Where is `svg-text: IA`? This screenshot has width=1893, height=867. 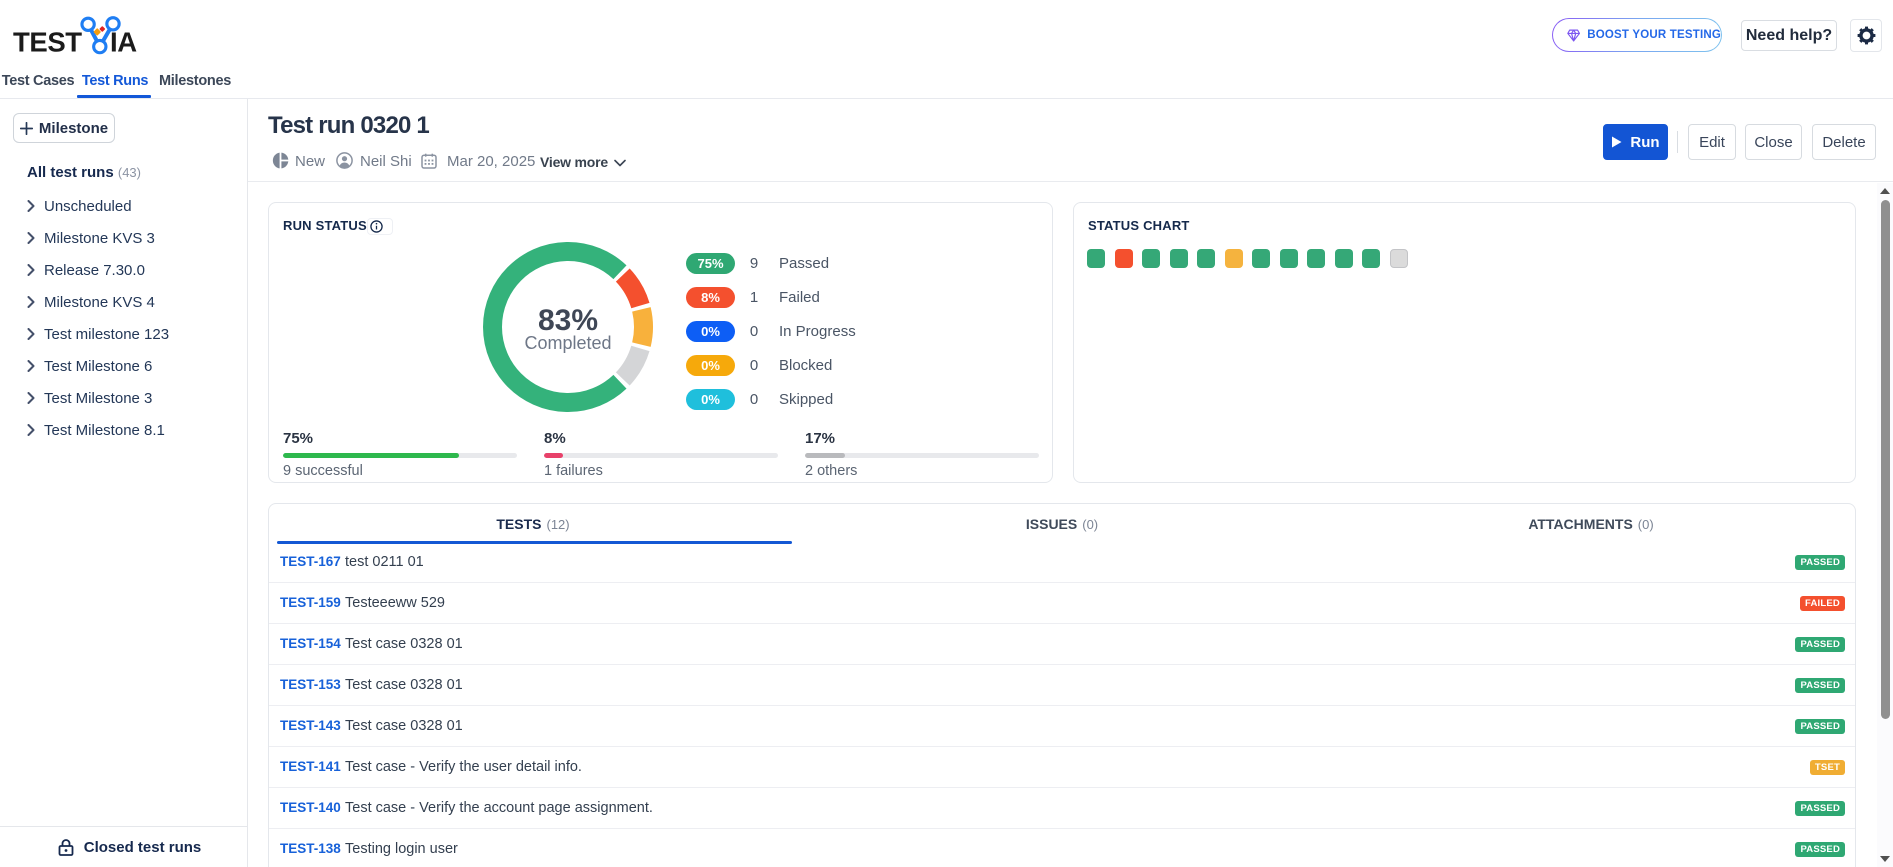
svg-text: IA is located at coordinates (123, 42).